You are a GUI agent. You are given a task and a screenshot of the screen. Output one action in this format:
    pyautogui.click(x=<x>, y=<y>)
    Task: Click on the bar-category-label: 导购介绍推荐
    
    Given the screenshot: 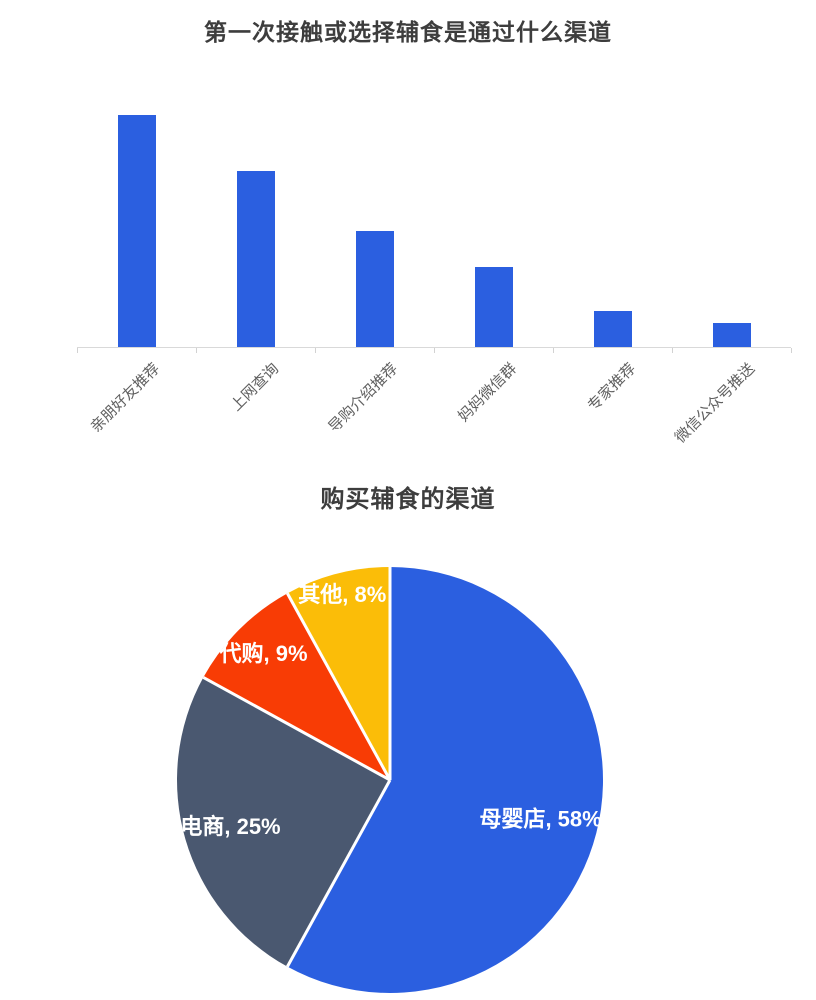 What is the action you would take?
    pyautogui.click(x=362, y=398)
    